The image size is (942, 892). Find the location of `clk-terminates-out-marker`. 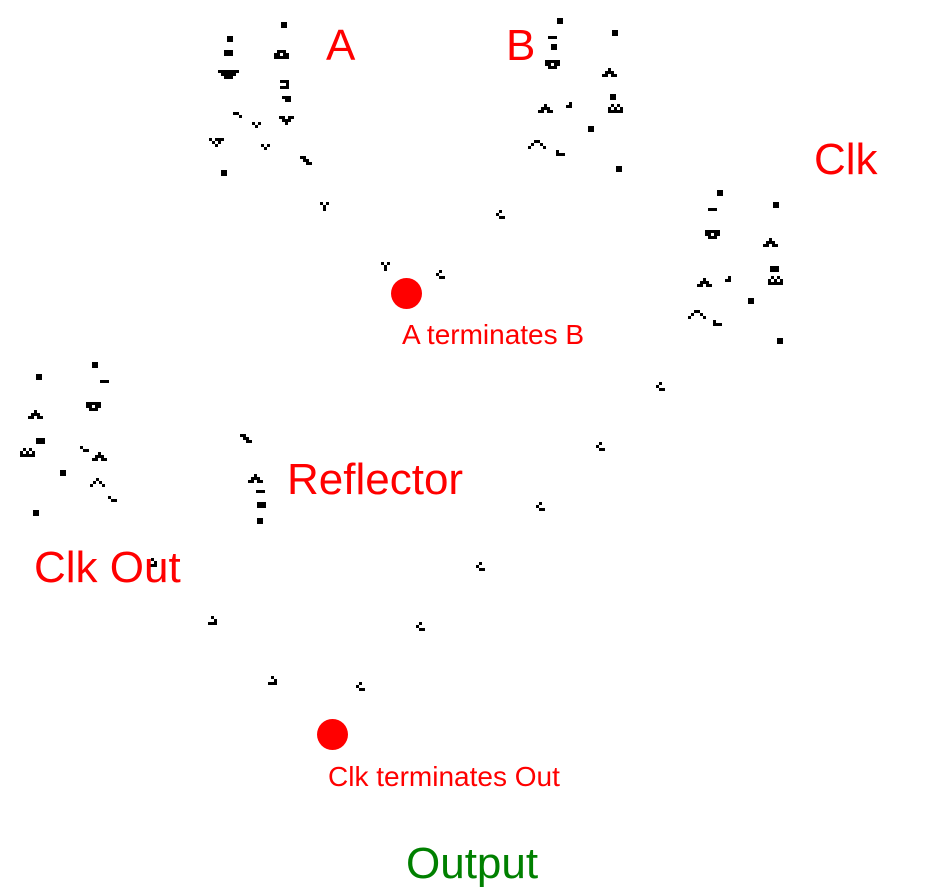

clk-terminates-out-marker is located at coordinates (332, 734).